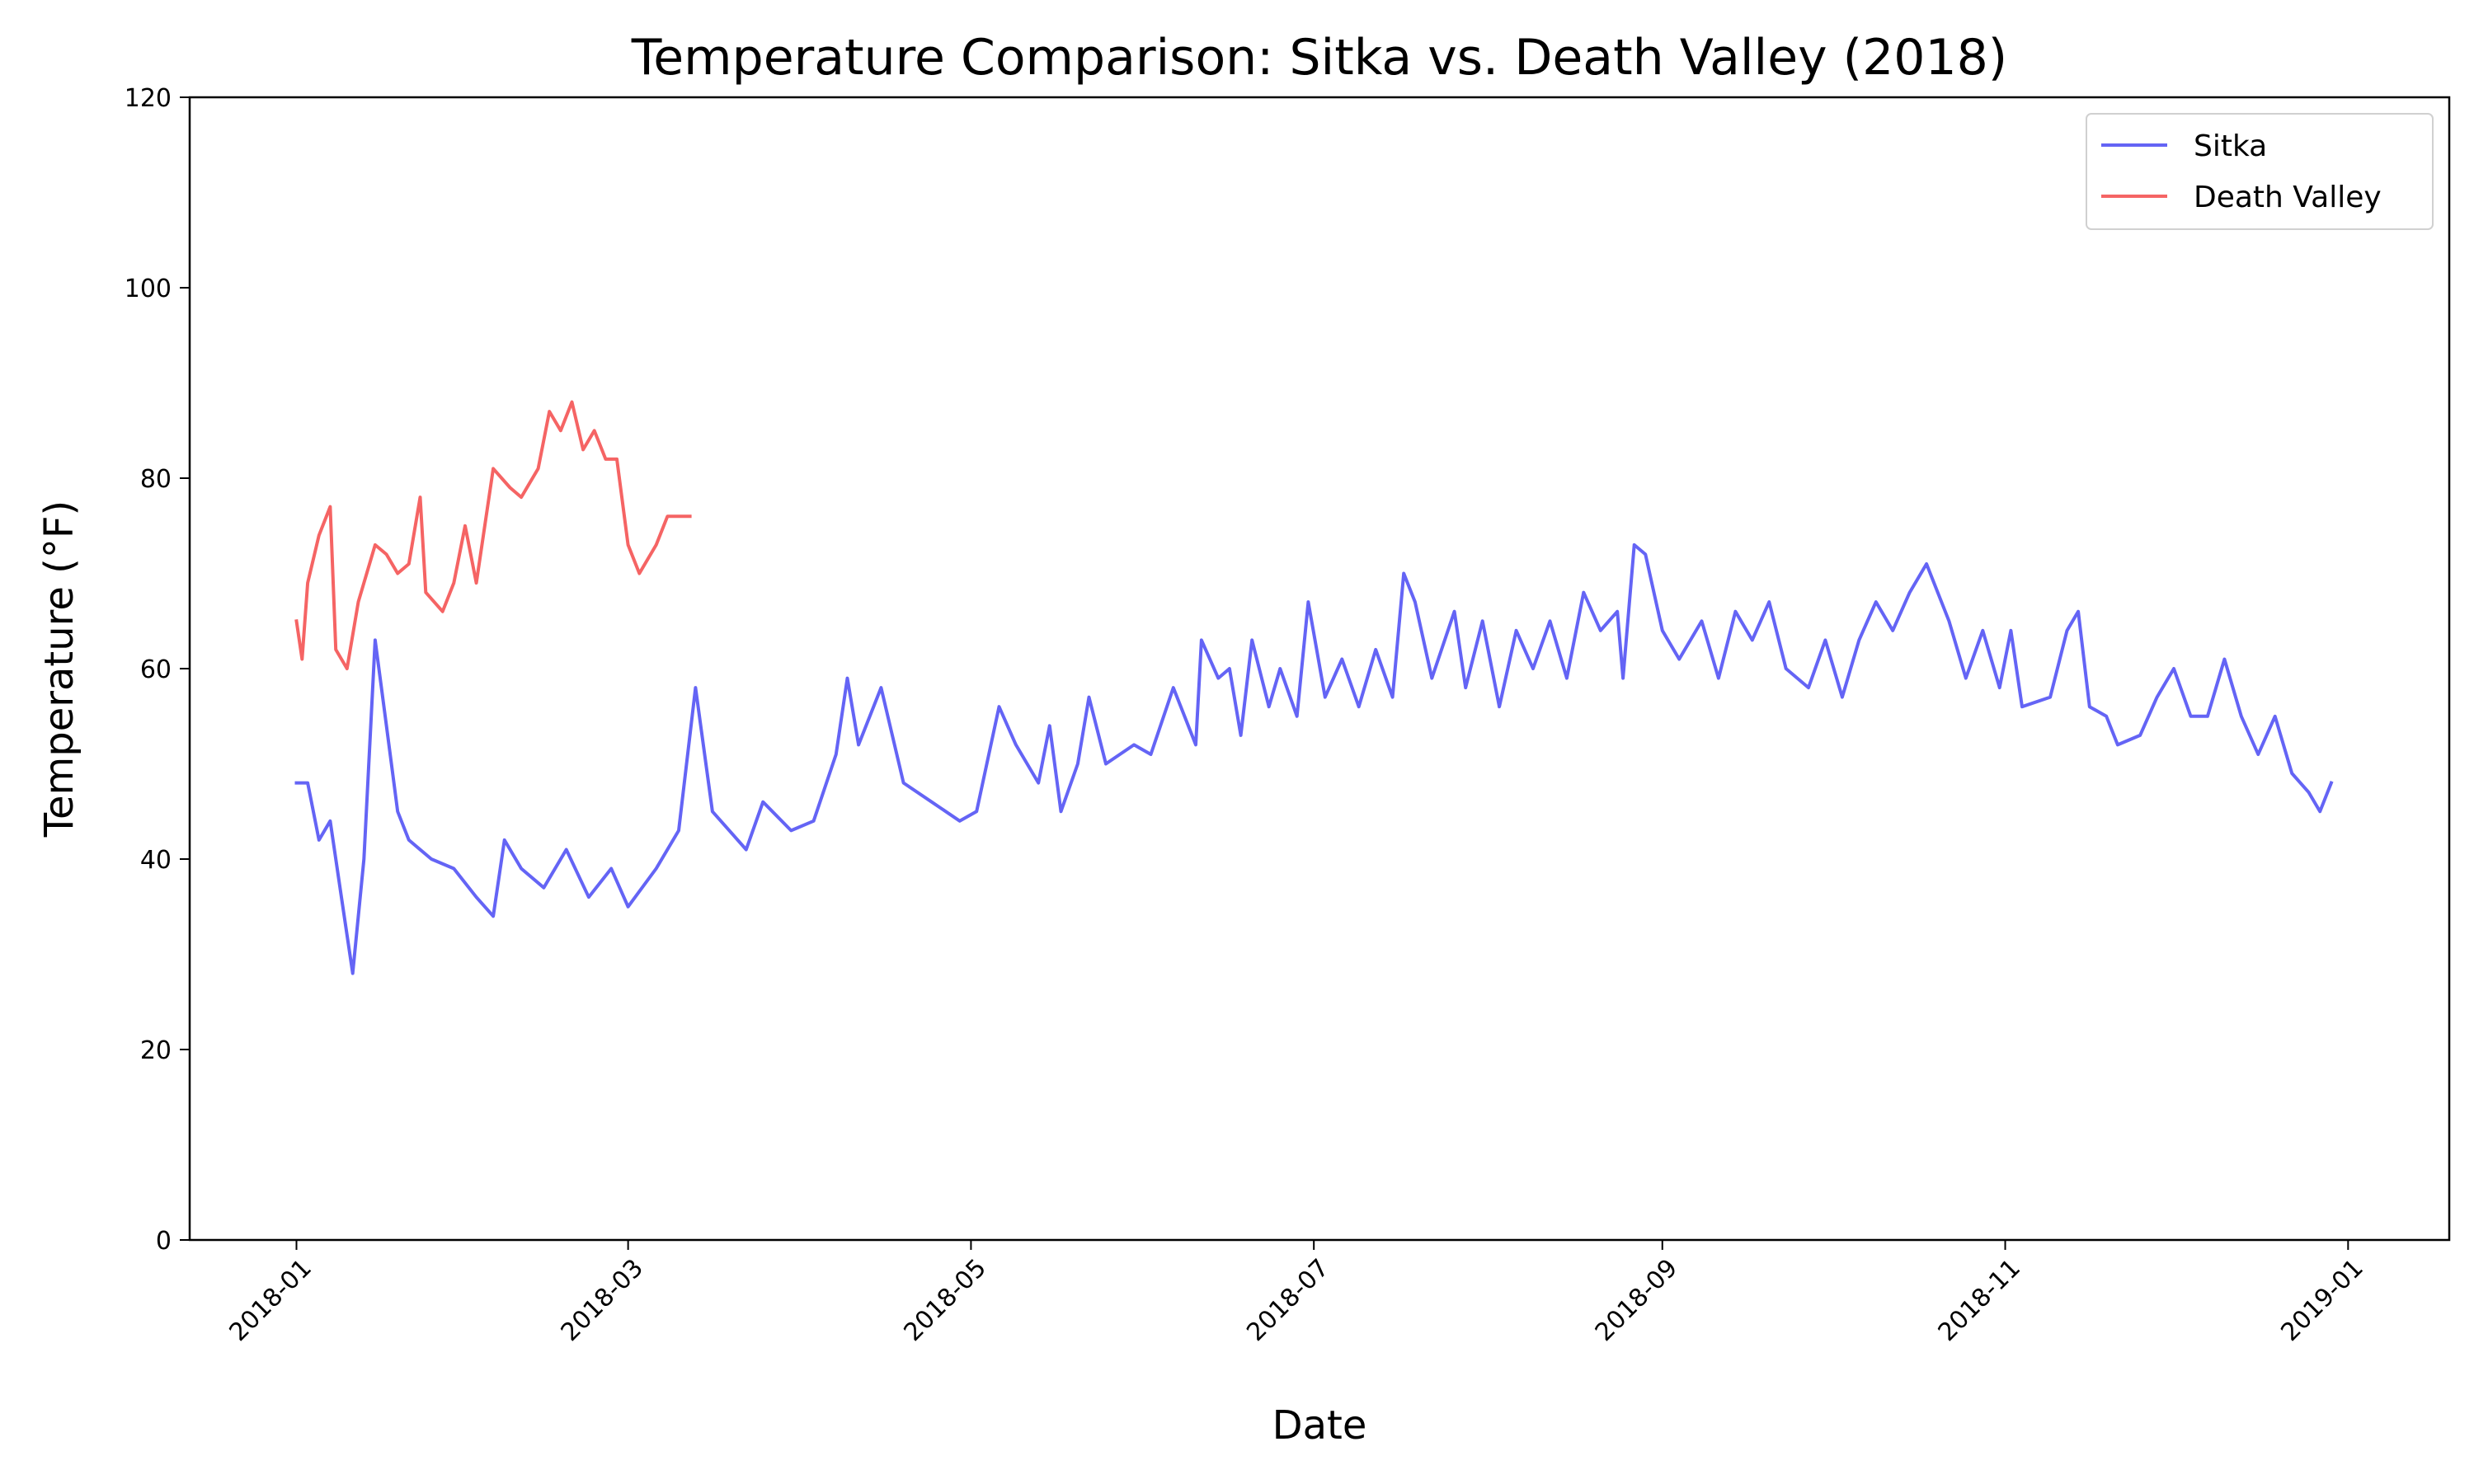  What do you see at coordinates (148, 98) in the screenshot?
I see `y-tick-label: 120` at bounding box center [148, 98].